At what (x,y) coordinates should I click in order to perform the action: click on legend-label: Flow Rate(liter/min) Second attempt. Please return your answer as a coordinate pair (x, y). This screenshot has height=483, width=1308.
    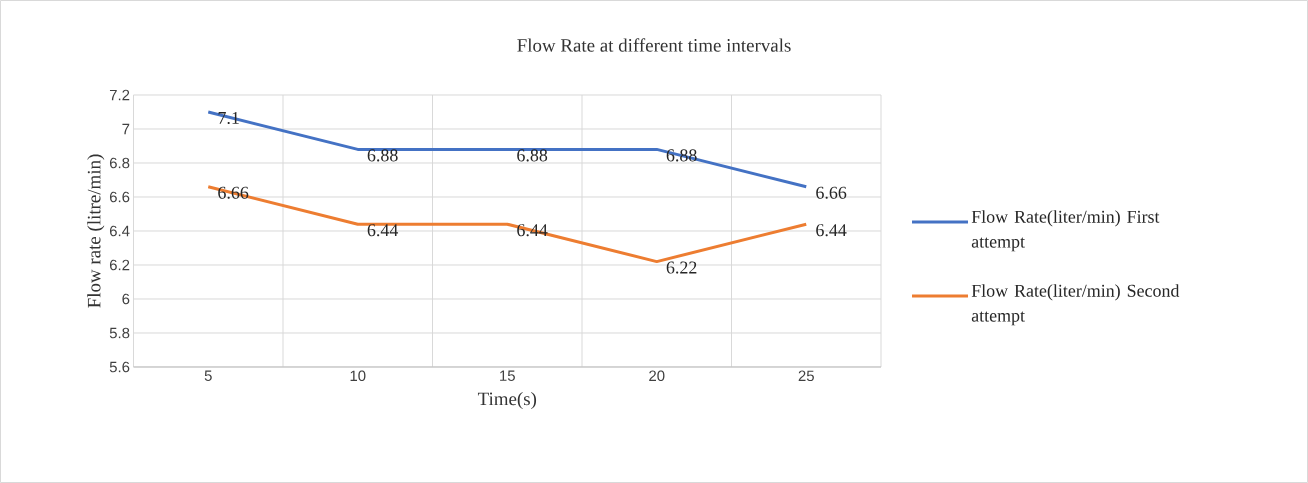
    Looking at the image, I should click on (1075, 305).